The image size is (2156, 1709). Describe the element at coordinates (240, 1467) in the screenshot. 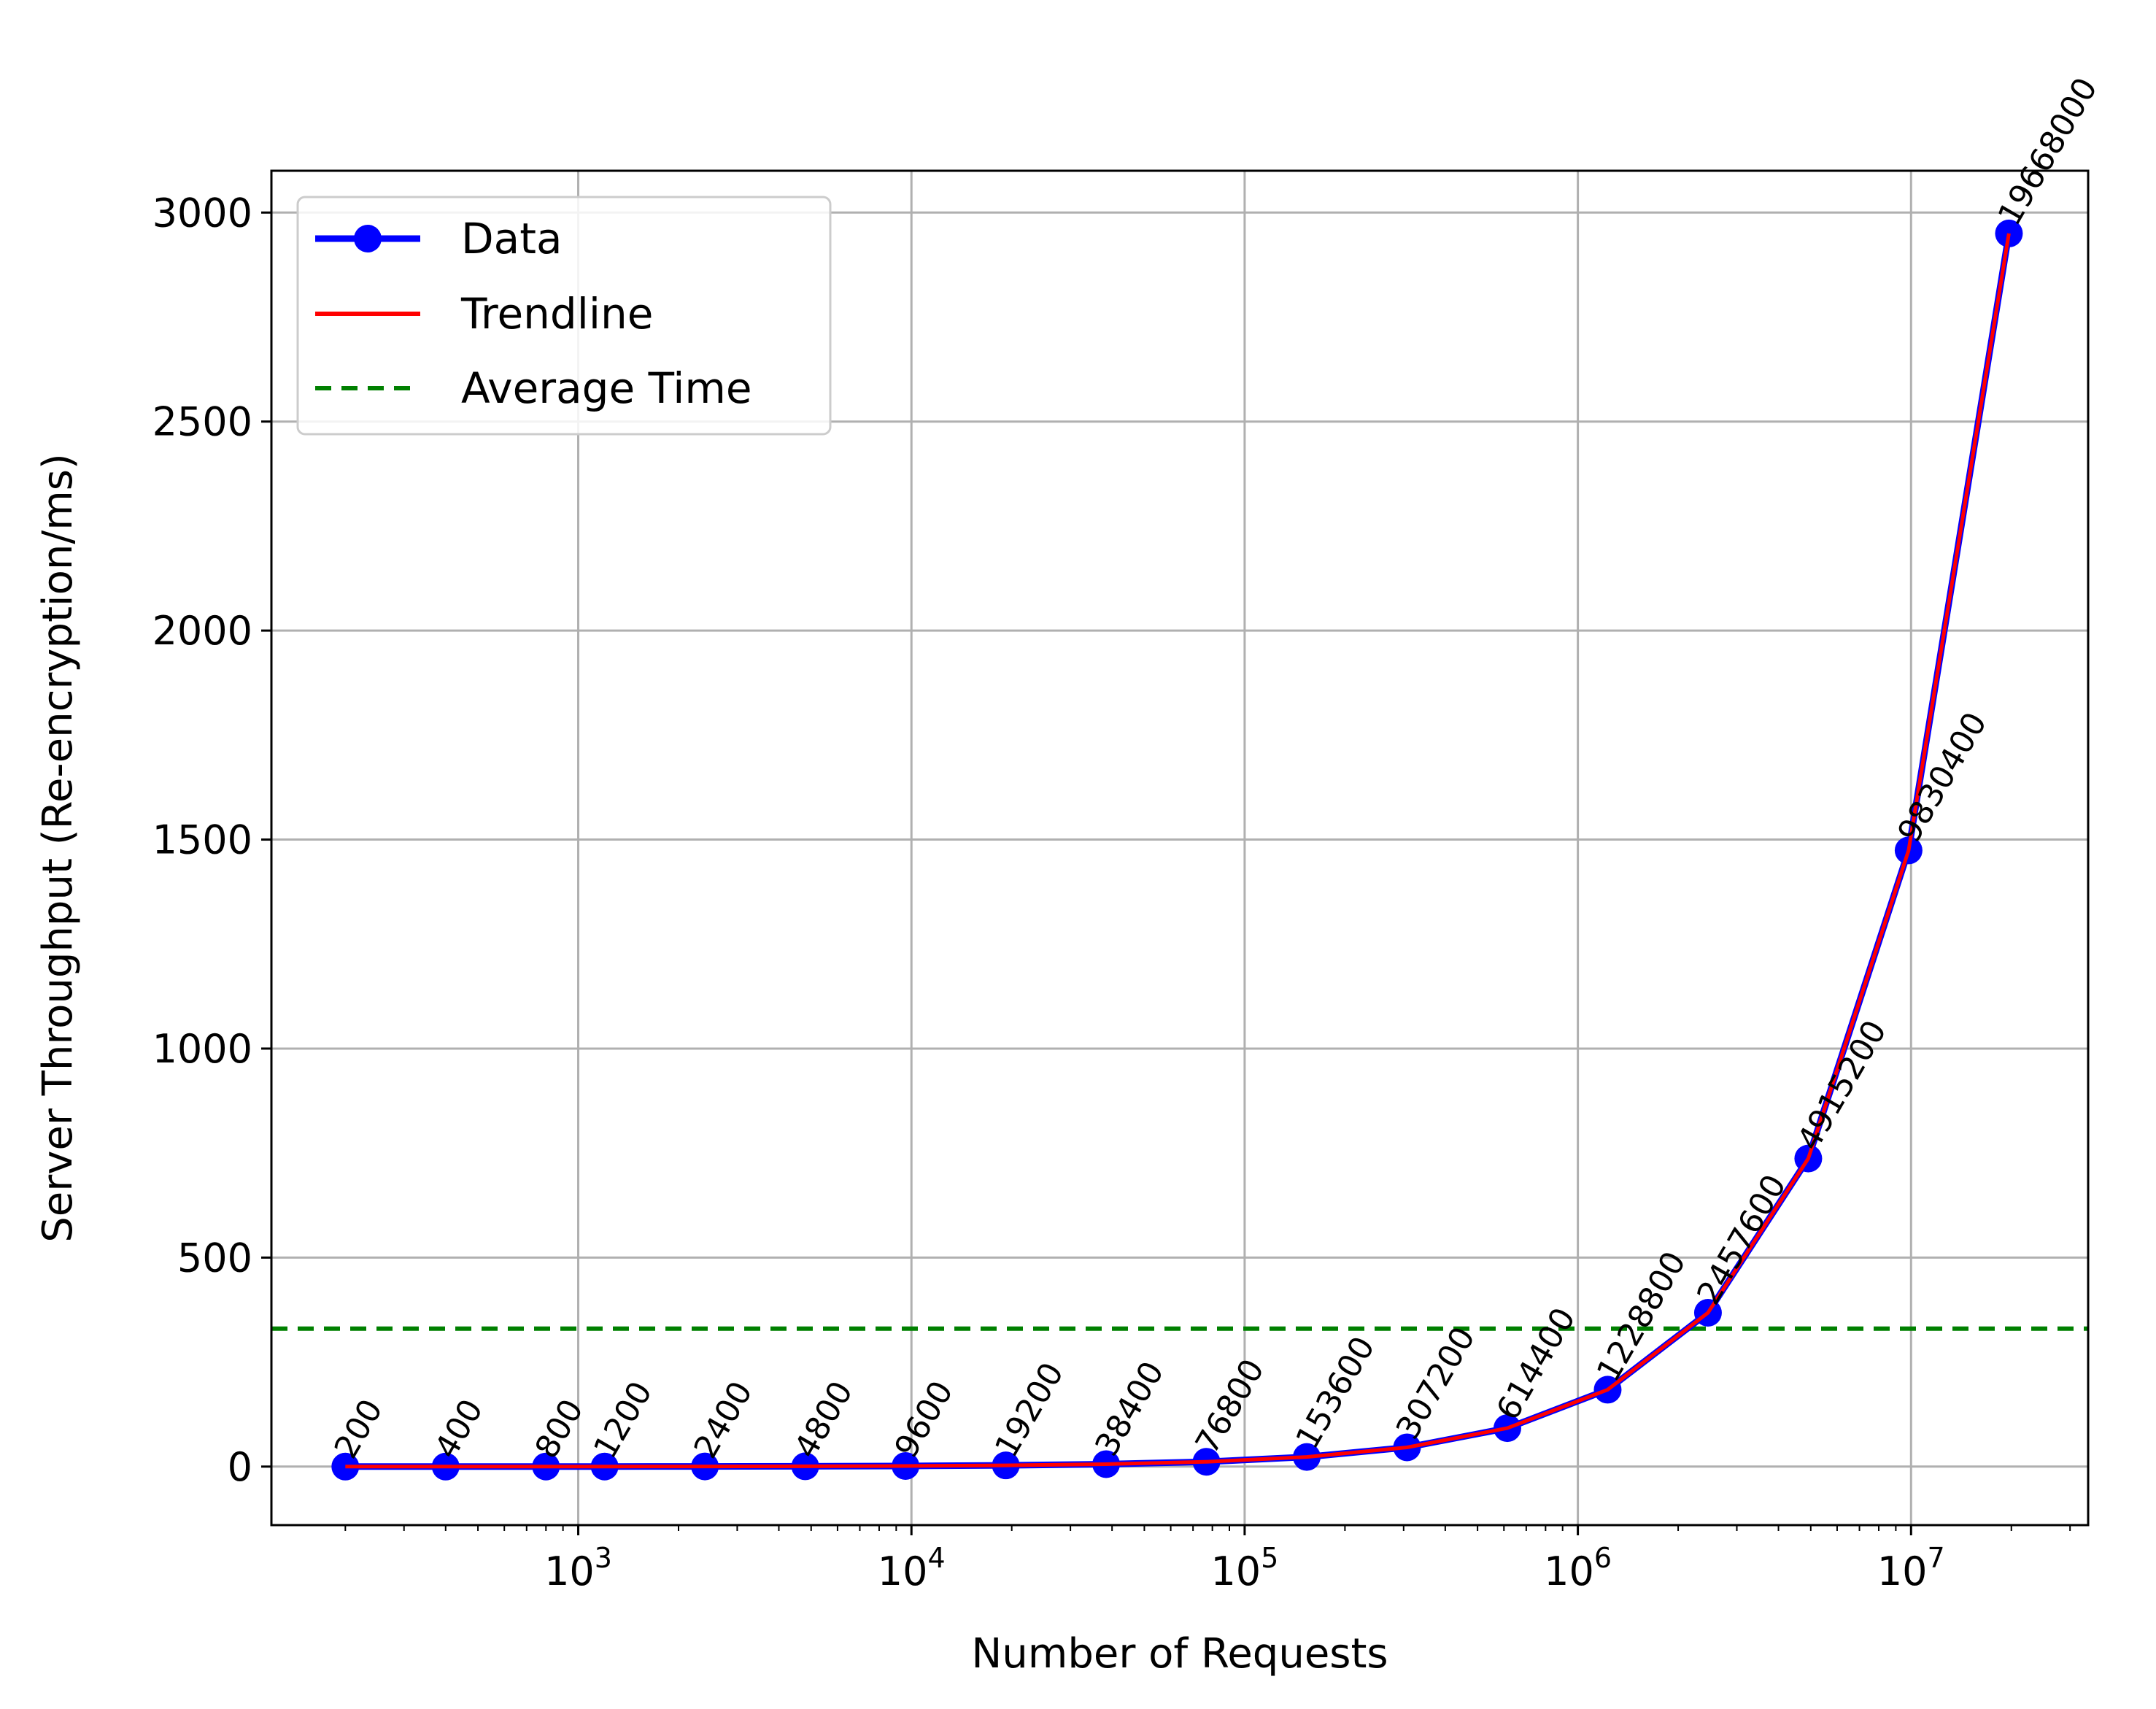

I see `y-tick-label: 0` at that location.